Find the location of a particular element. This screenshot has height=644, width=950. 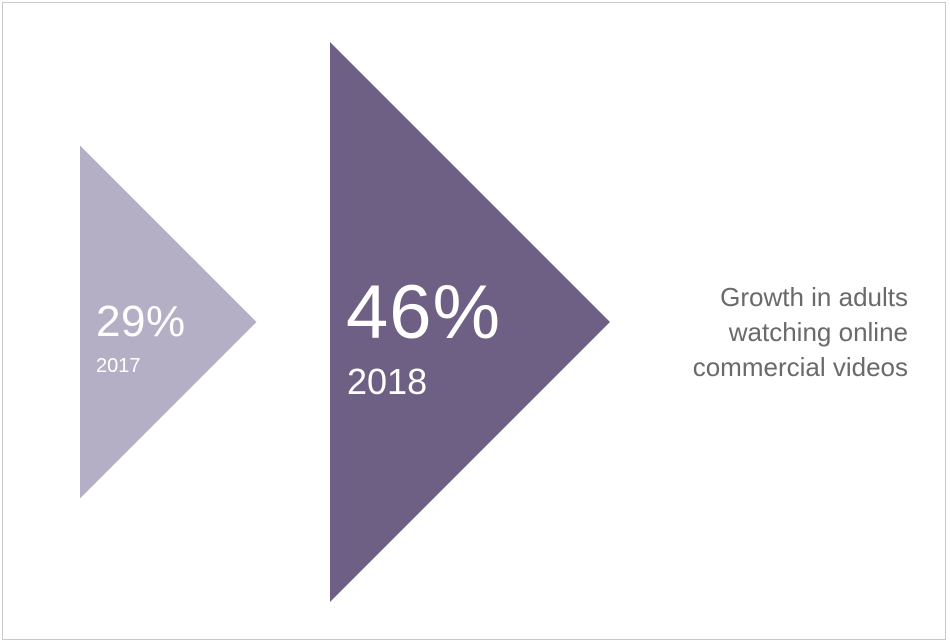

category-label-2018: 2018 is located at coordinates (387, 381).